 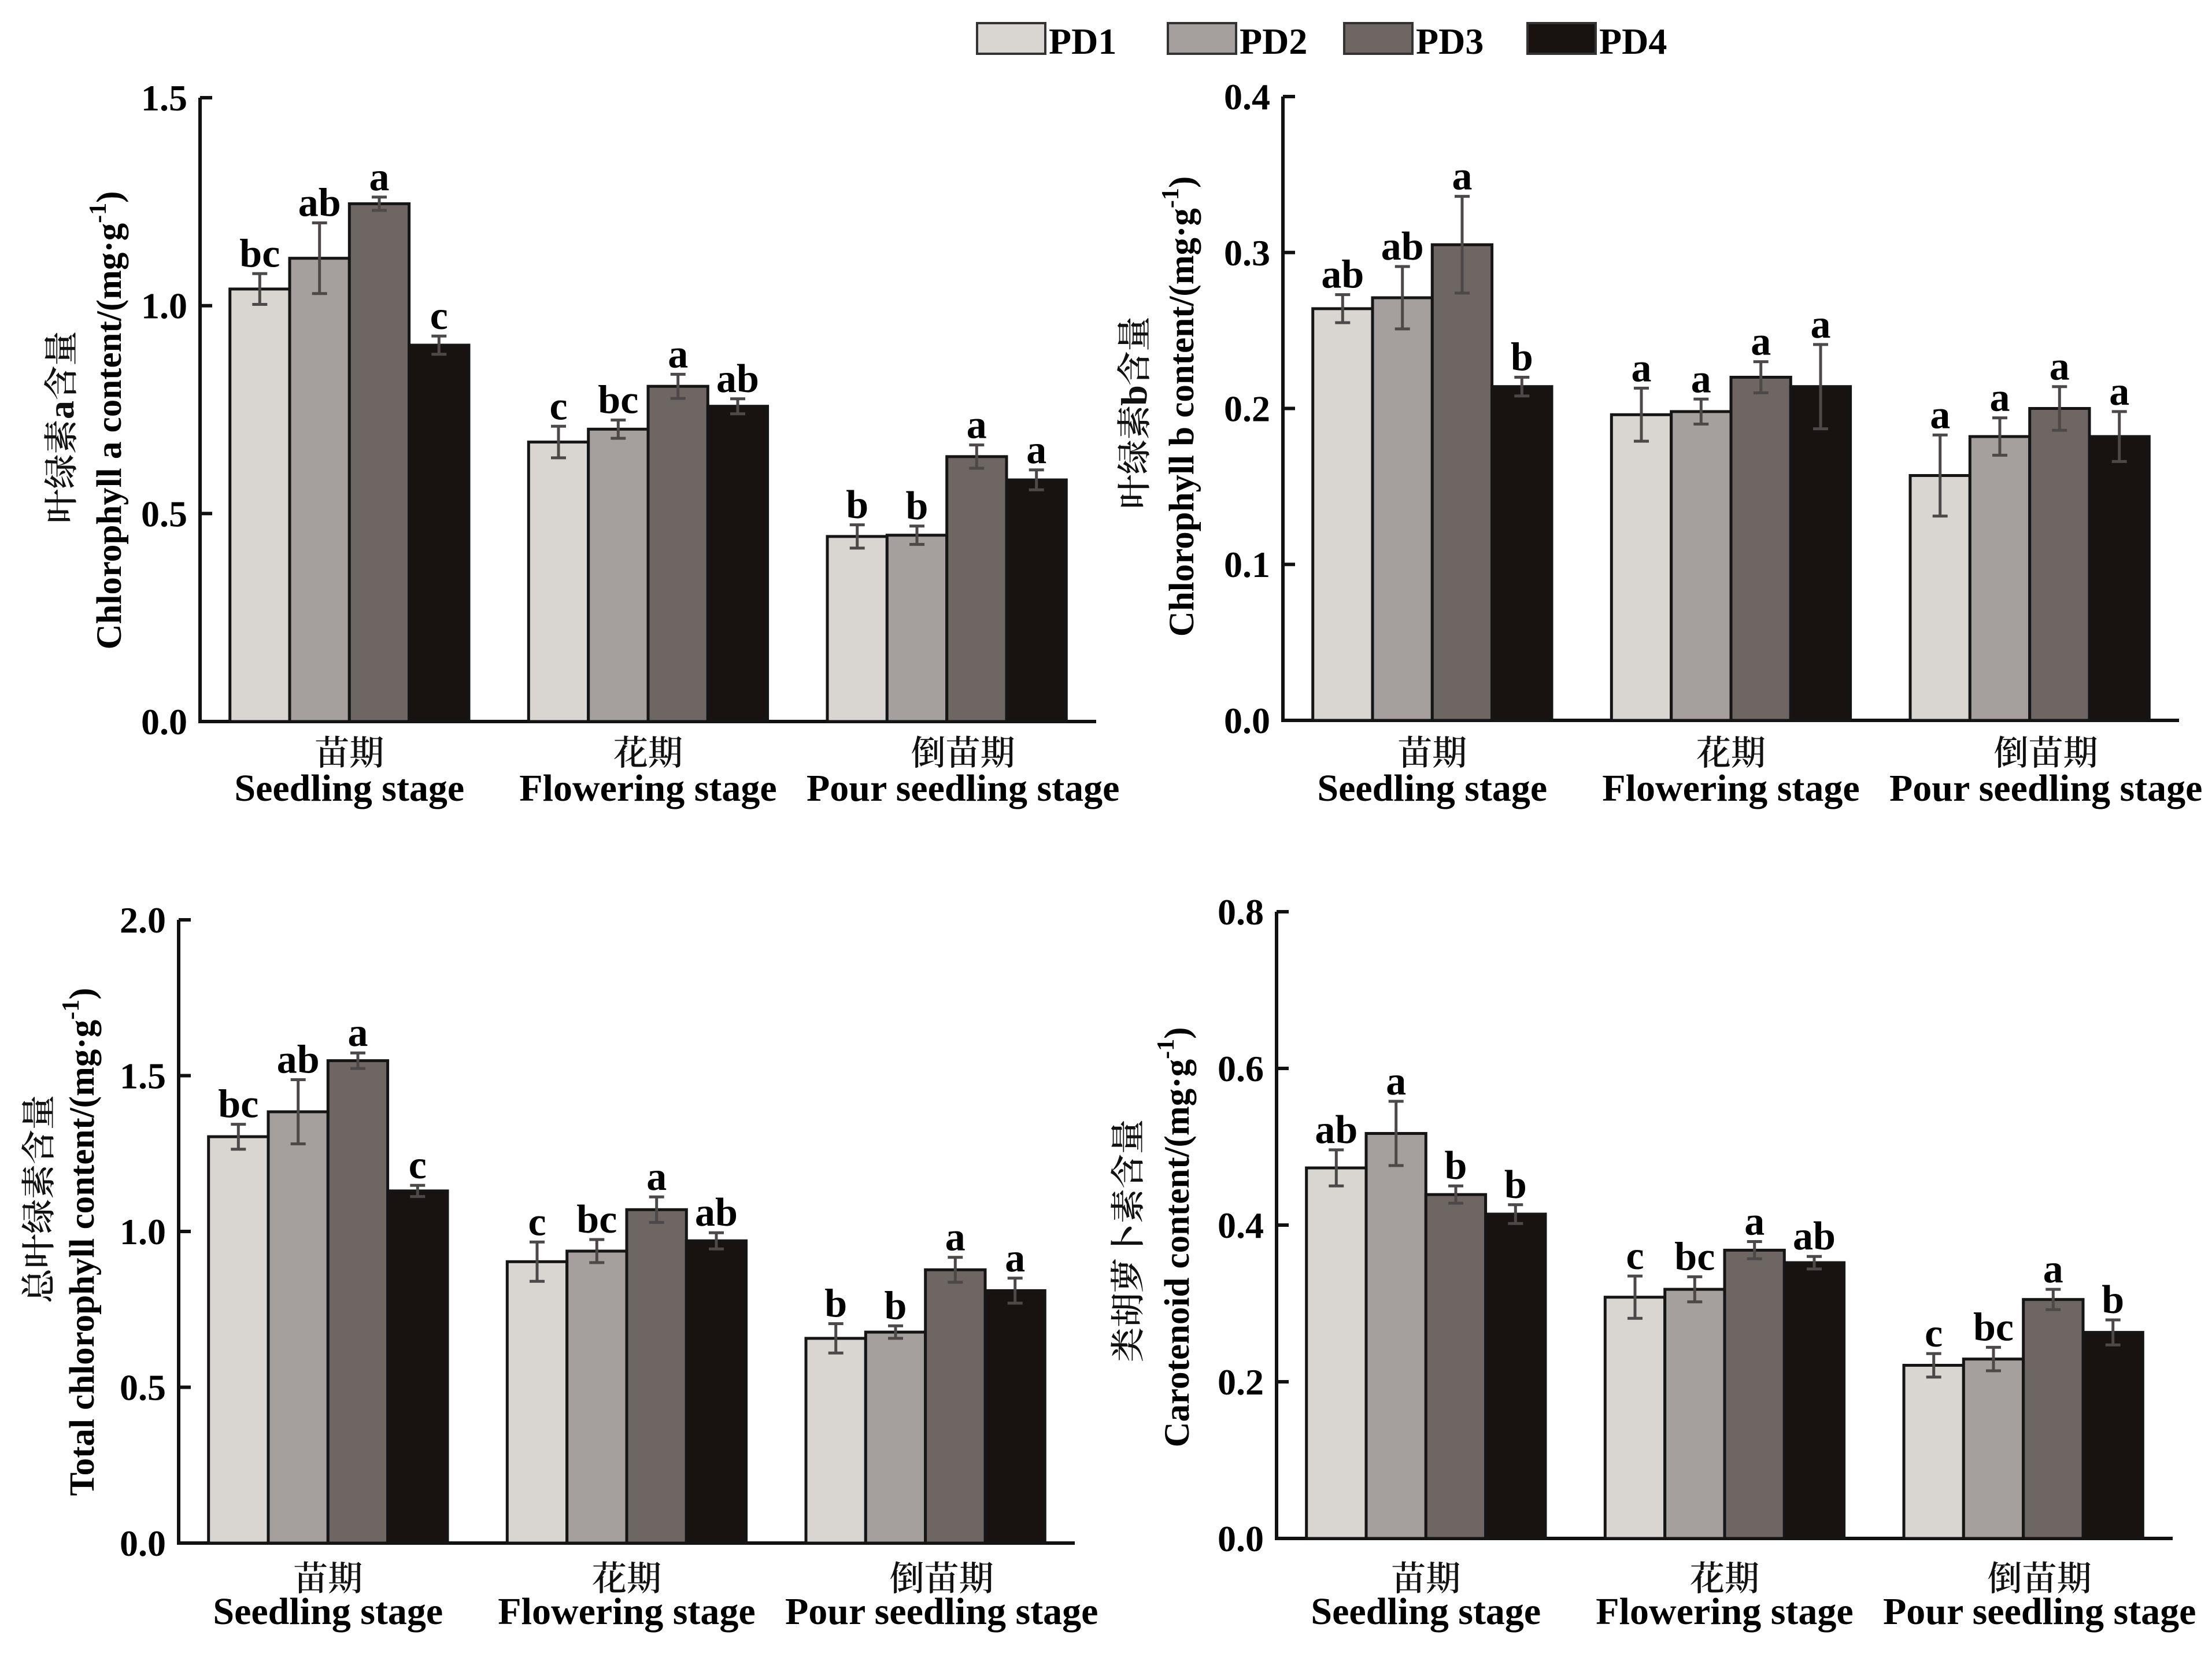 What do you see at coordinates (1241, 913) in the screenshot?
I see `svg-text: 0.8` at bounding box center [1241, 913].